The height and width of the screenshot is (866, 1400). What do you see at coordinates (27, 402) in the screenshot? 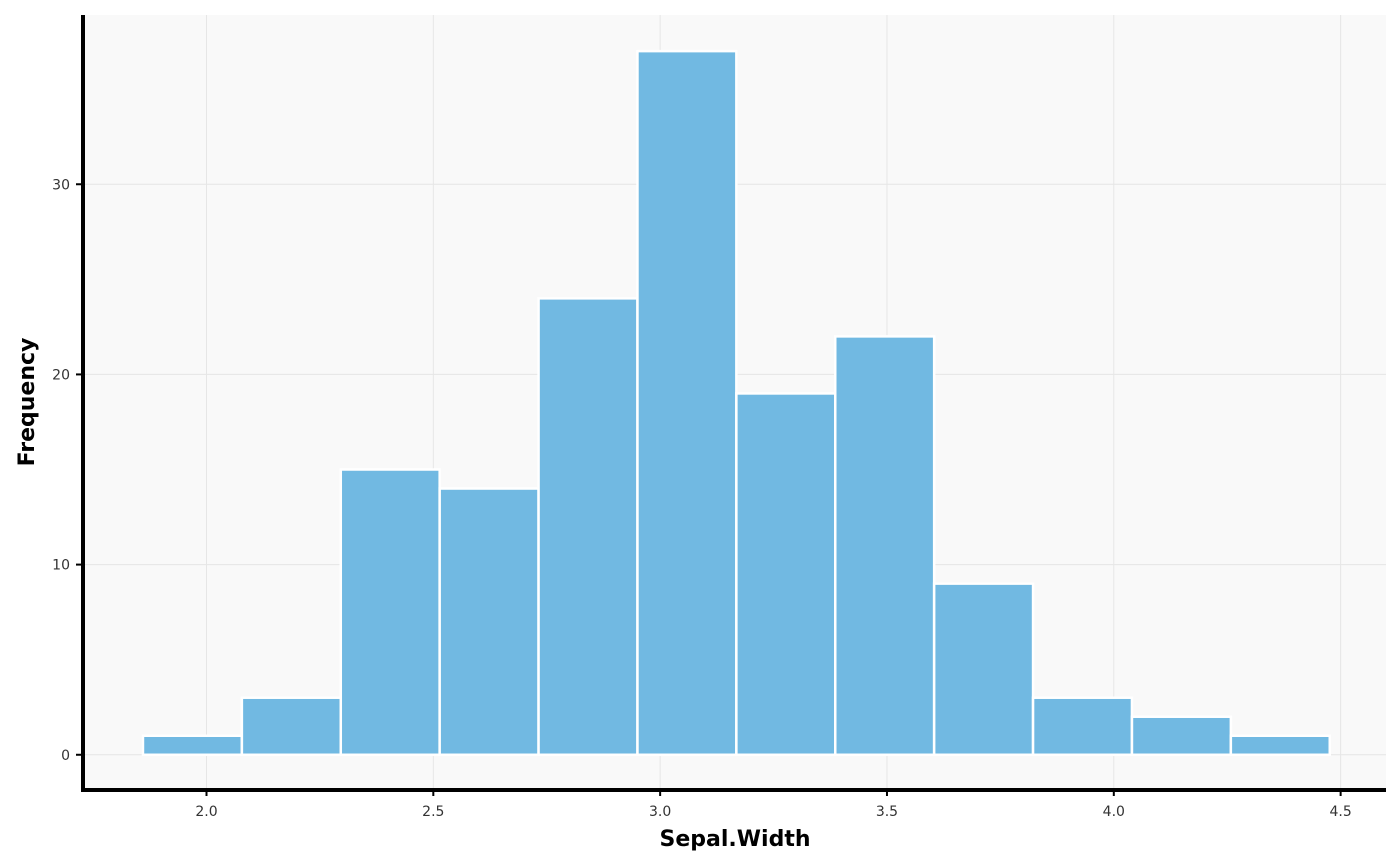
I see `y-axis-title: Frequency` at bounding box center [27, 402].